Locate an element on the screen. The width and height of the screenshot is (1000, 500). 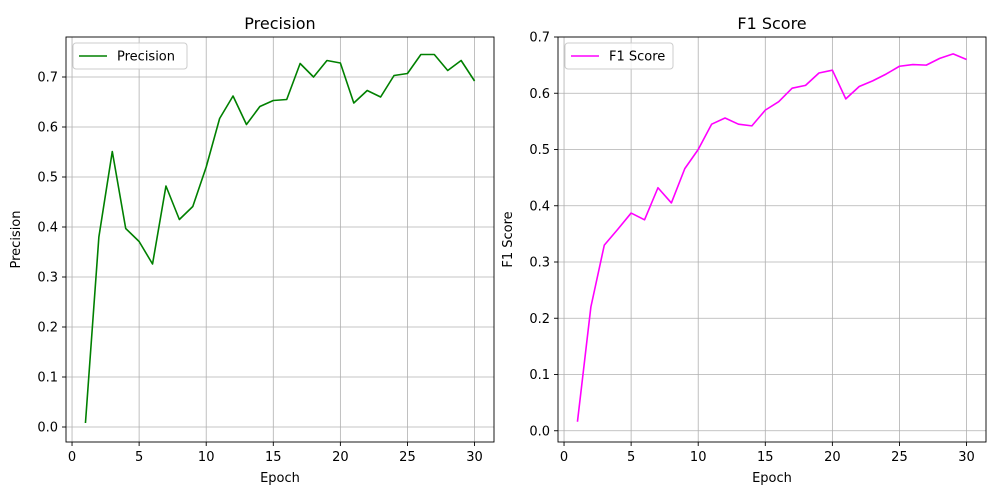
chart-title: Precision is located at coordinates (279, 23).